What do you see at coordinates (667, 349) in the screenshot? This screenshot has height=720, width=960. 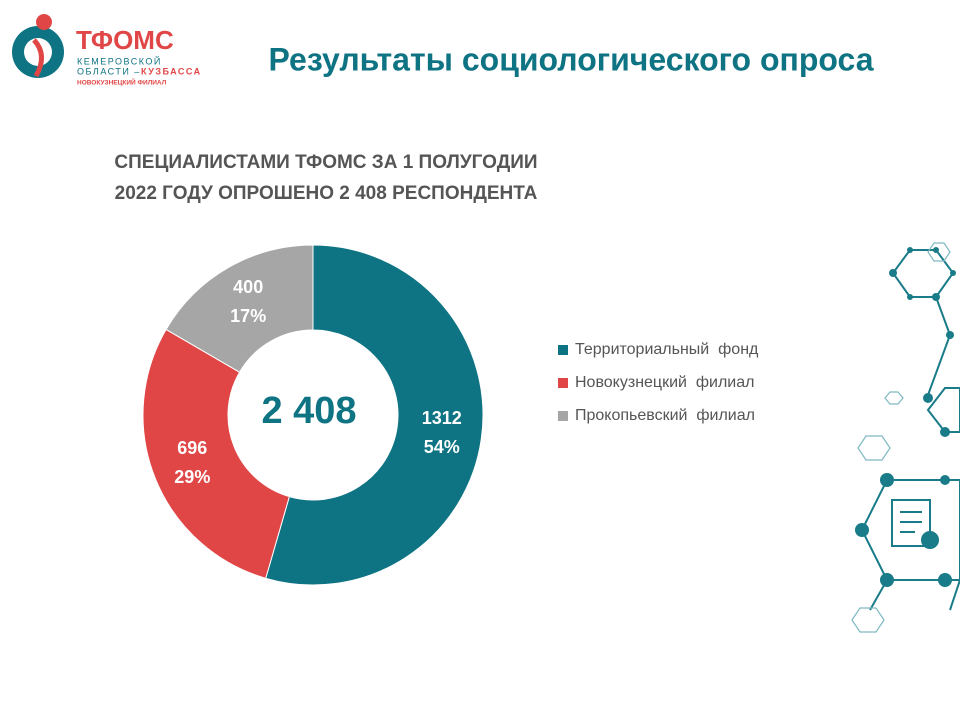 I see `legend-label: Территориальный фонд` at bounding box center [667, 349].